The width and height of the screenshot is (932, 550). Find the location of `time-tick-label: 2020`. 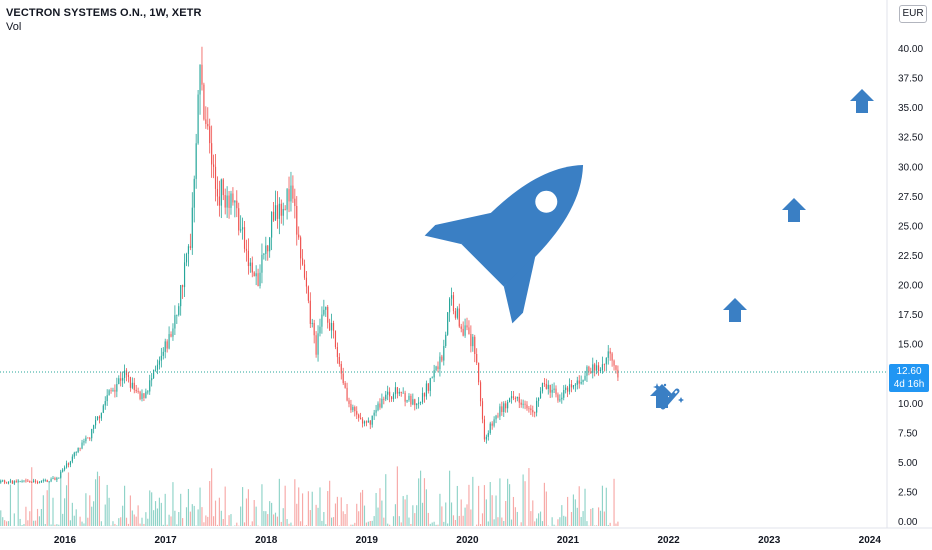

time-tick-label: 2020 is located at coordinates (467, 540).